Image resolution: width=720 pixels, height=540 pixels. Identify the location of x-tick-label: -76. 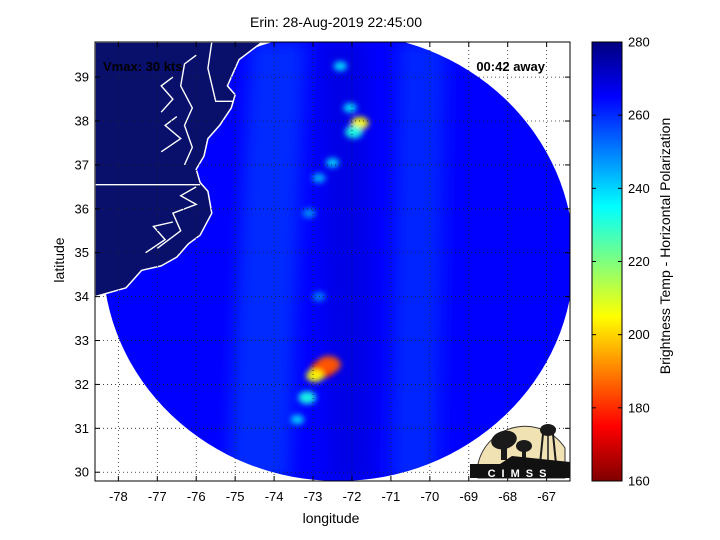
(196, 496).